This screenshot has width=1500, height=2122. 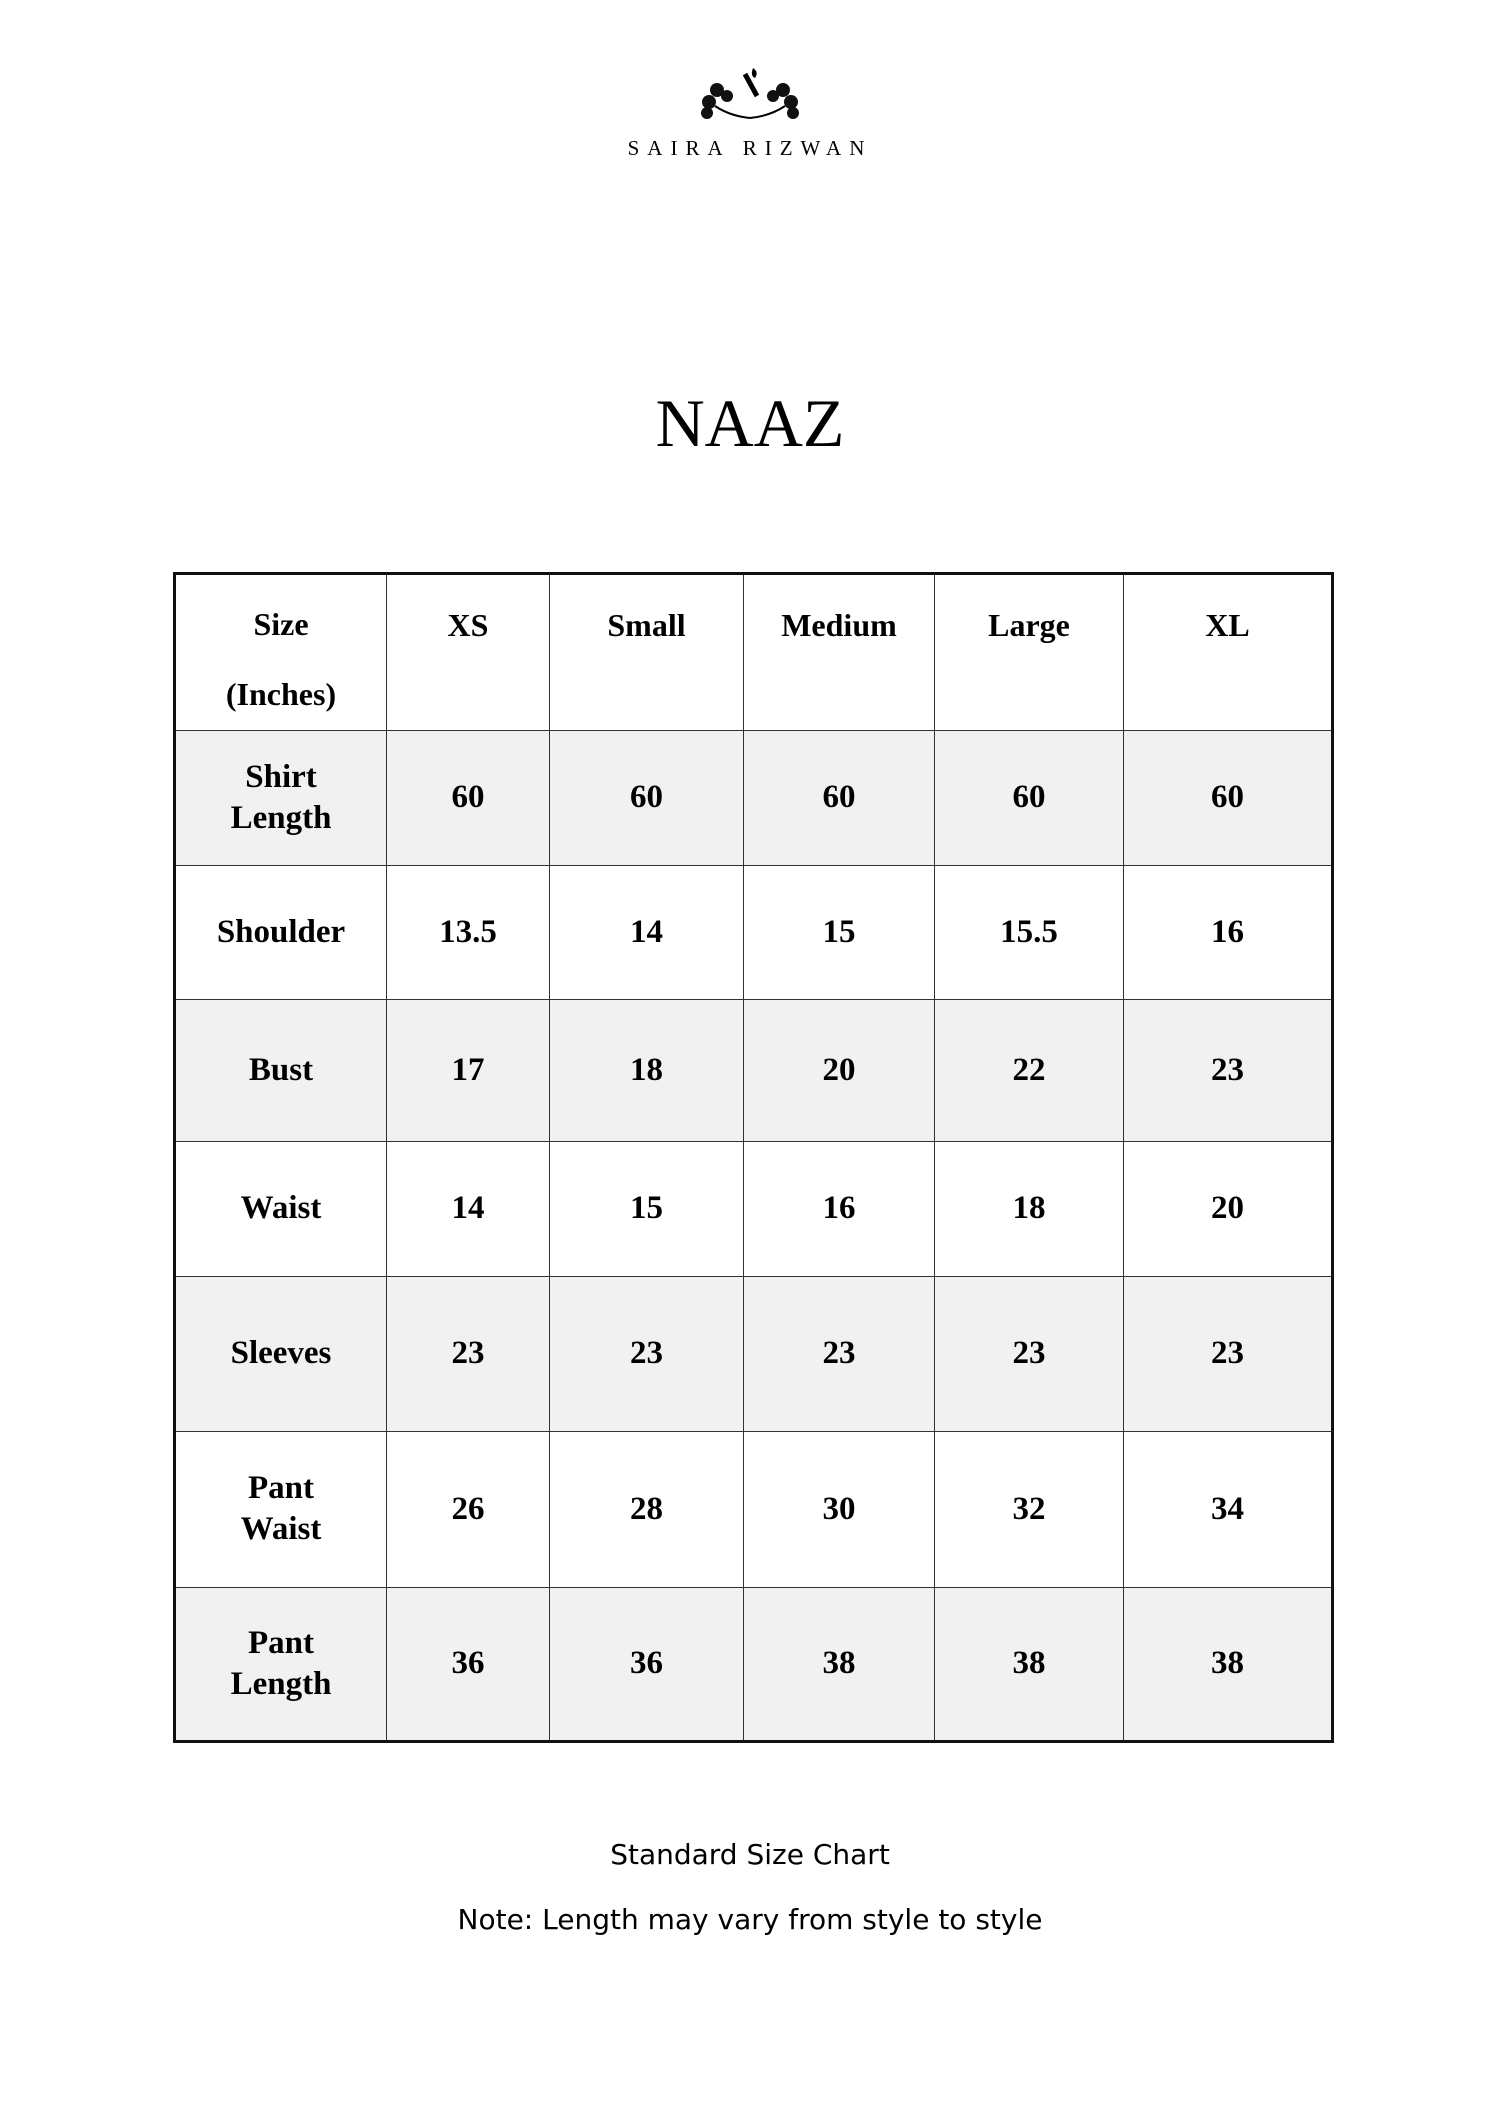 I want to click on measurement-cell: 22, so click(x=1029, y=1070).